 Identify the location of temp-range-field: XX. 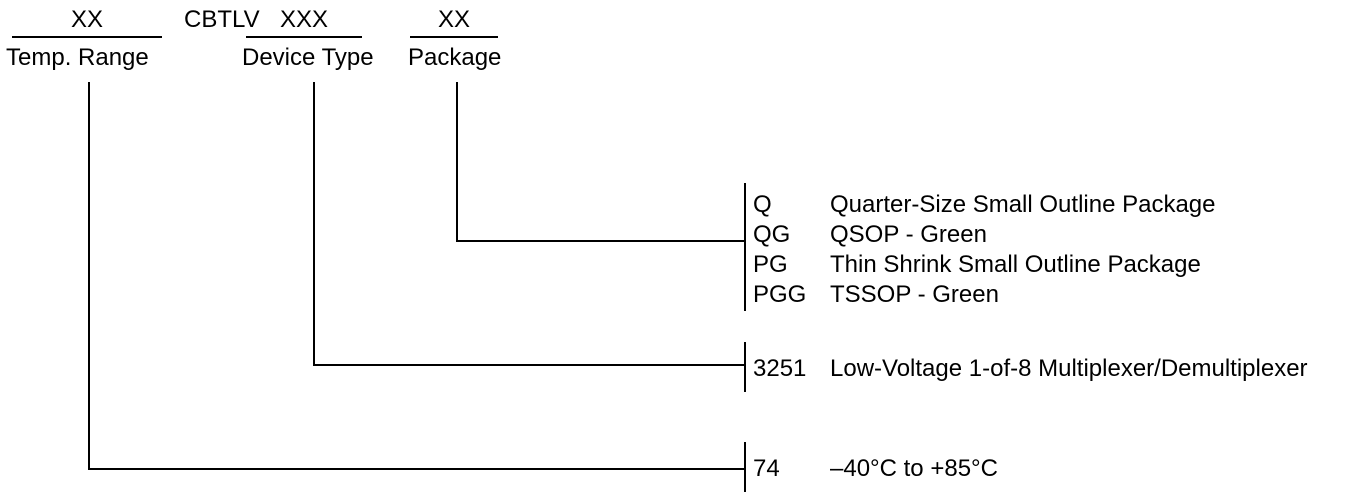
(87, 20).